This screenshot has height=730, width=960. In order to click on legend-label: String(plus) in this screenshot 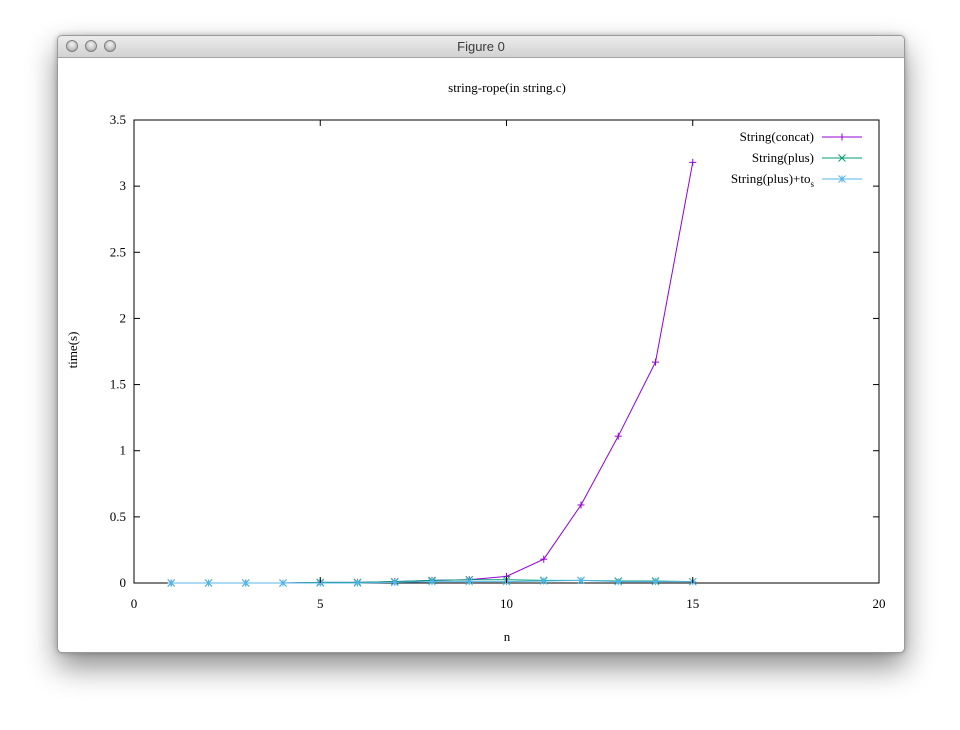, I will do `click(783, 157)`.